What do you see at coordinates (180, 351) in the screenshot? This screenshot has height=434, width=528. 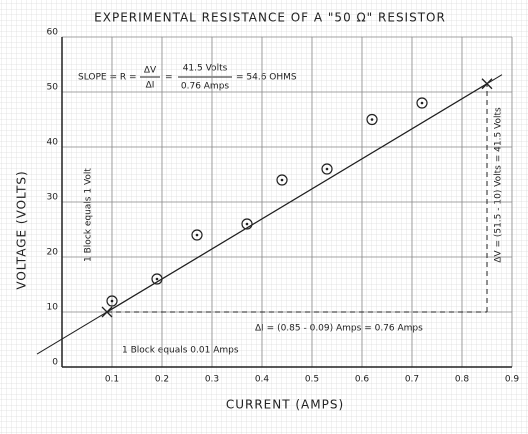 I see `scale-x: 1 Block equals 0.01 Amps` at bounding box center [180, 351].